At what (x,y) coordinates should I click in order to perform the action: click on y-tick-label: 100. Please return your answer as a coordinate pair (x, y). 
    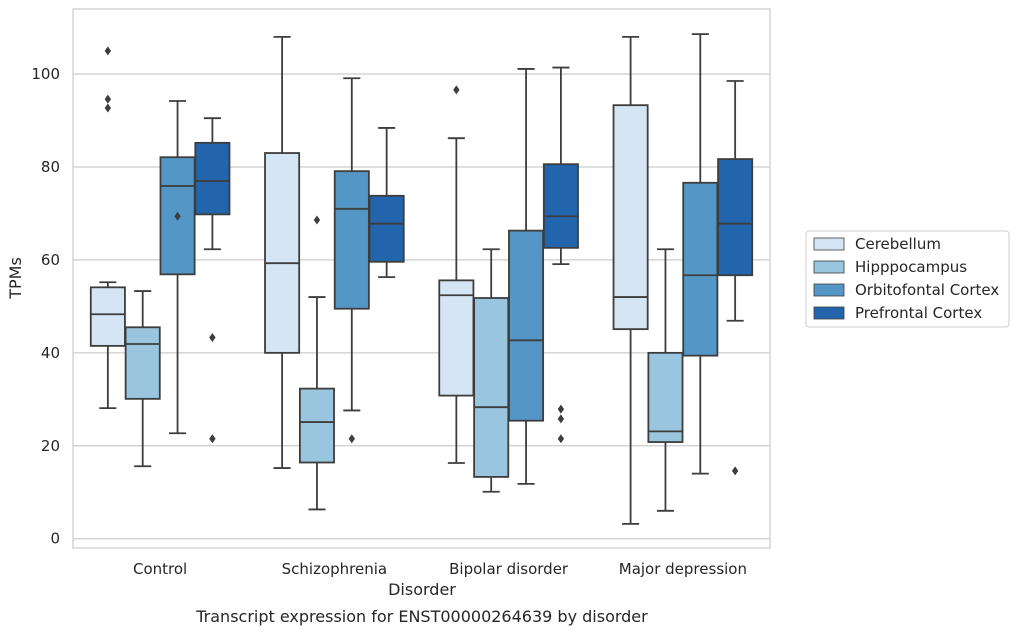
    Looking at the image, I should click on (45, 74).